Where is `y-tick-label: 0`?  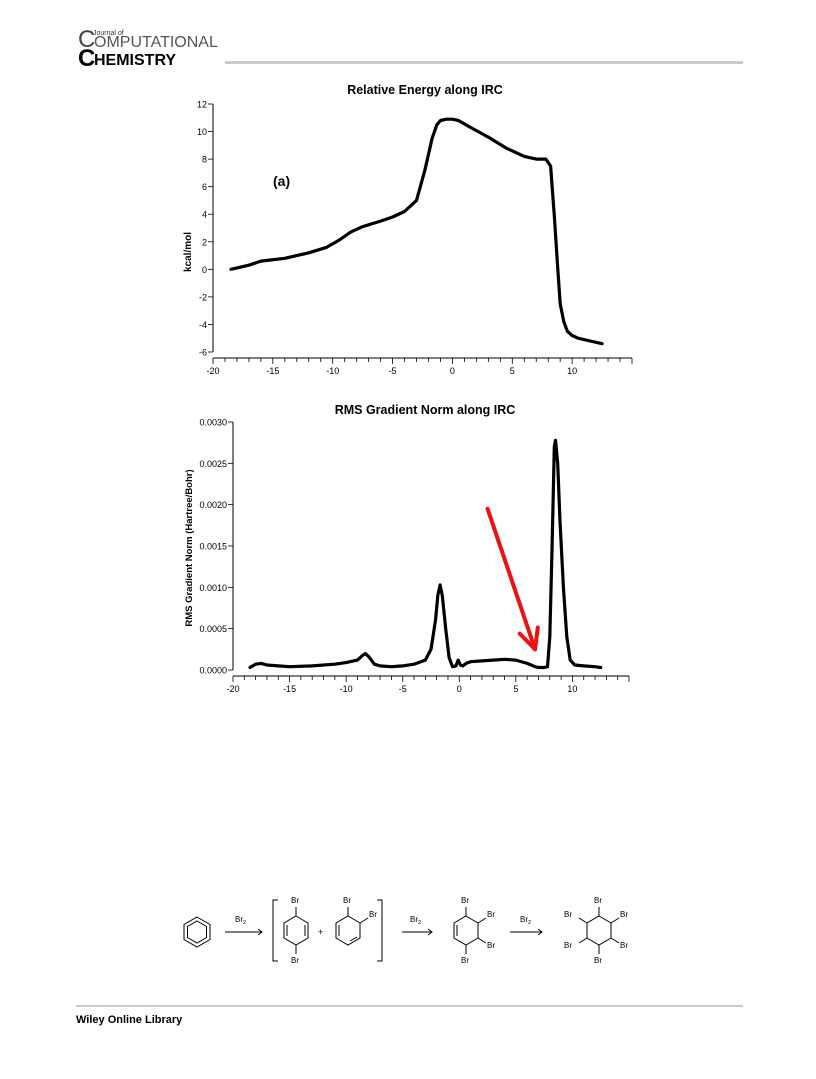
y-tick-label: 0 is located at coordinates (204, 270).